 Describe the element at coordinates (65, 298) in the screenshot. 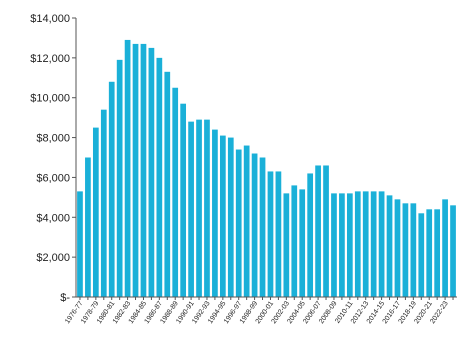

I see `y-tick-label: $-` at that location.